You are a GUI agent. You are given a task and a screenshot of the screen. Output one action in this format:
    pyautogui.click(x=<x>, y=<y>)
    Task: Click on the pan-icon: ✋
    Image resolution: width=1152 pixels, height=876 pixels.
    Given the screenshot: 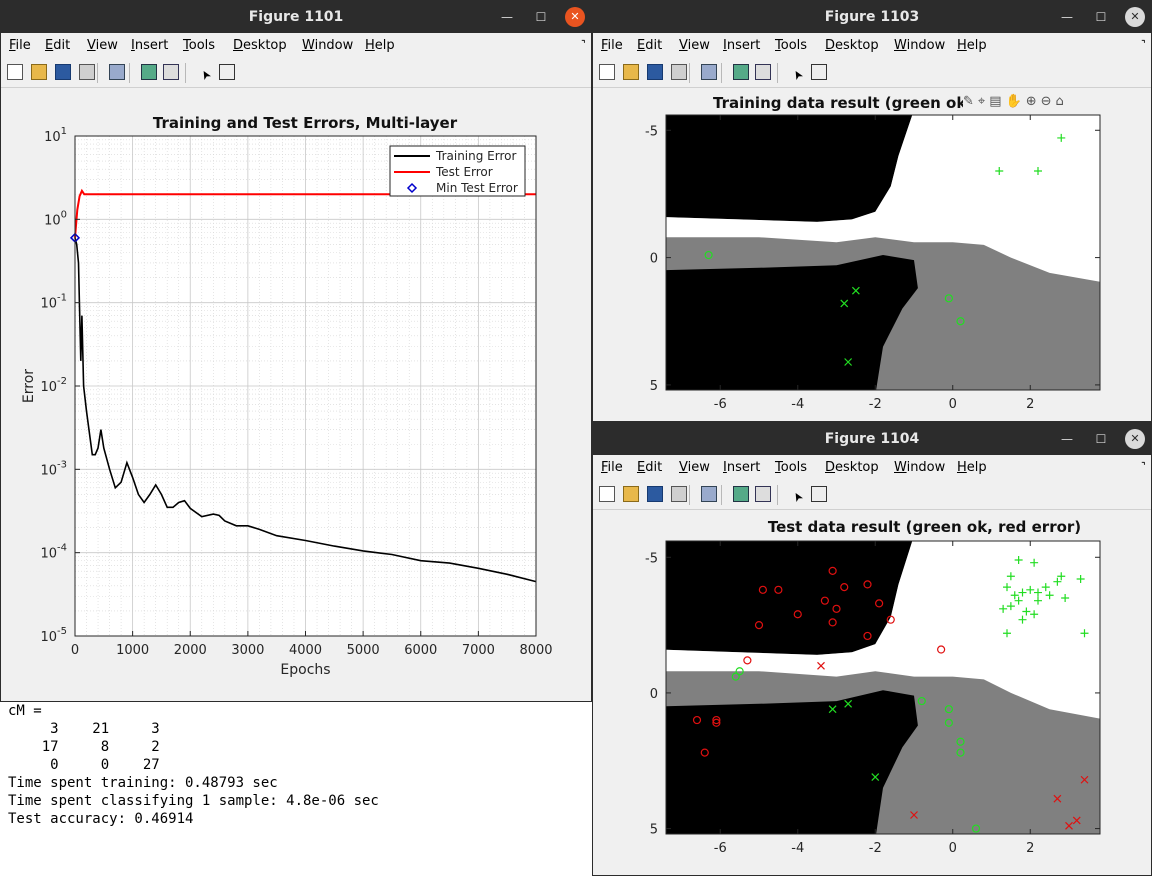 What is the action you would take?
    pyautogui.click(x=1013, y=101)
    